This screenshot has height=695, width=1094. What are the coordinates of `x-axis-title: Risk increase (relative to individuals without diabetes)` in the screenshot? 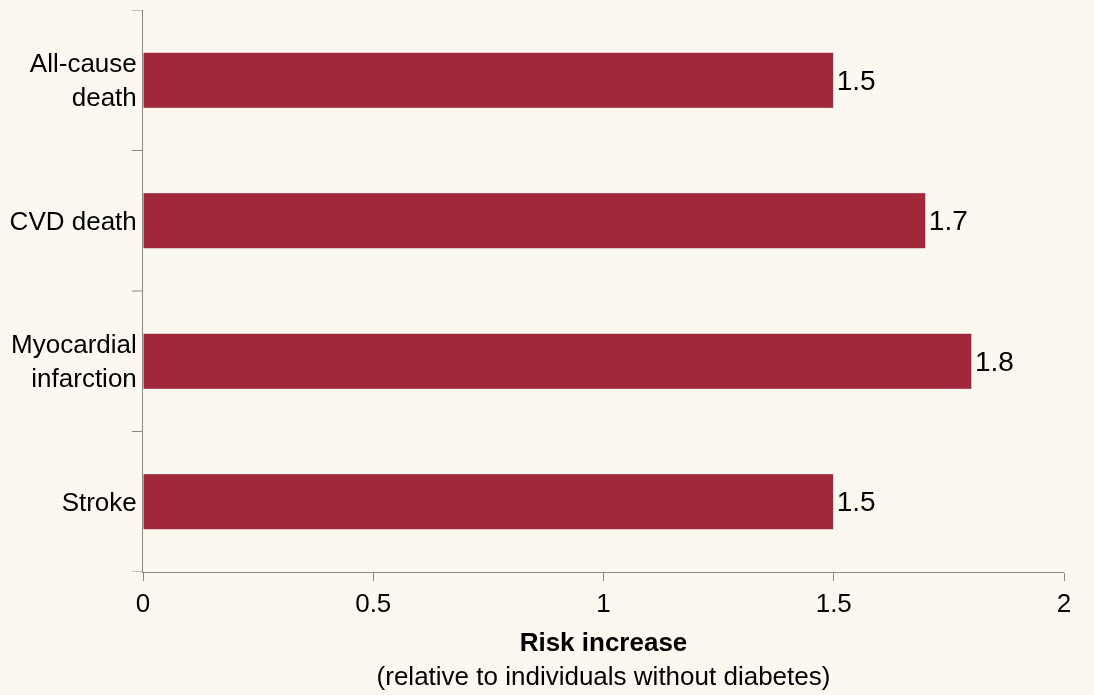 It's located at (603, 658).